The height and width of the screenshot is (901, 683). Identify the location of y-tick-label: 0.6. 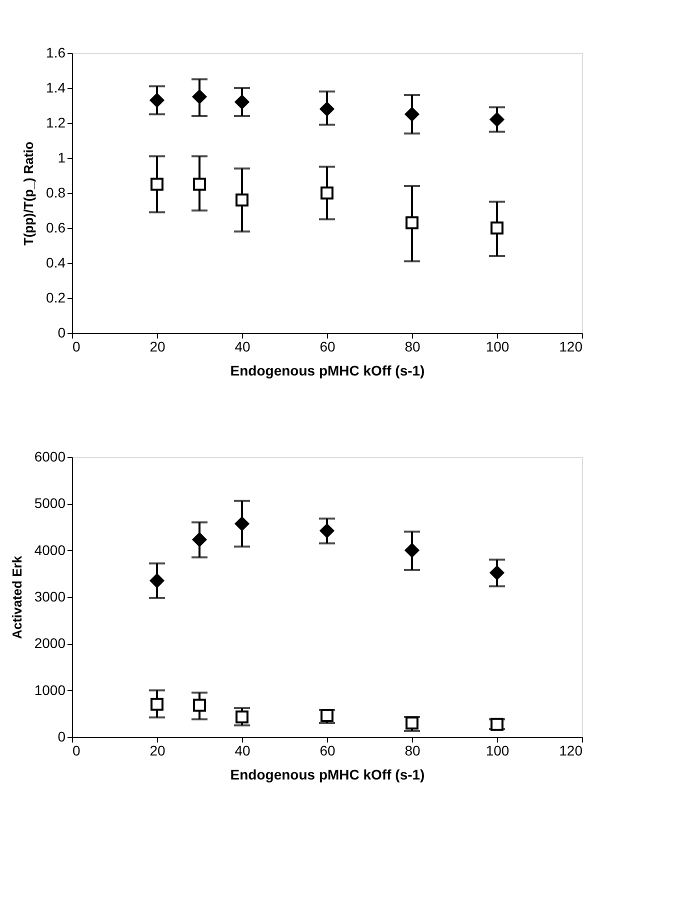
(56, 228).